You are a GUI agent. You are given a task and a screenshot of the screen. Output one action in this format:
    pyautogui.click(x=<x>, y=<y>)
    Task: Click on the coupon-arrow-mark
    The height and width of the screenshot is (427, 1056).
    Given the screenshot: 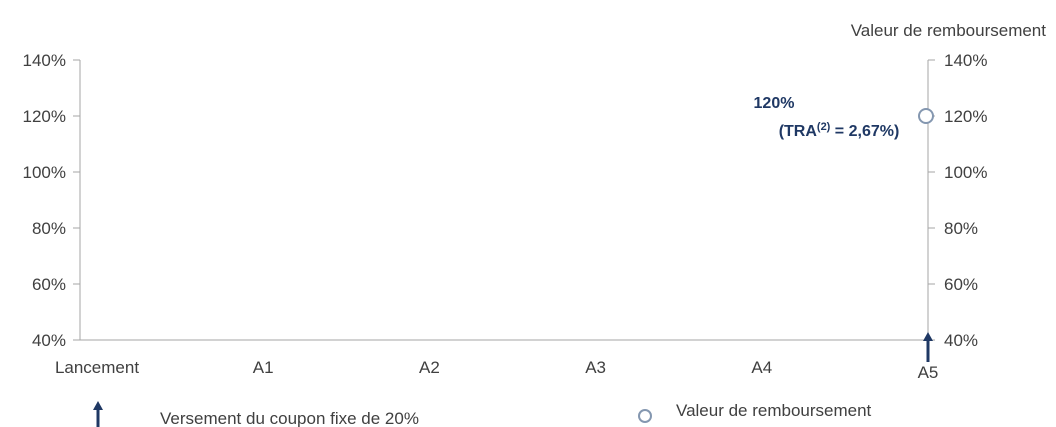 What is the action you would take?
    pyautogui.click(x=928, y=347)
    